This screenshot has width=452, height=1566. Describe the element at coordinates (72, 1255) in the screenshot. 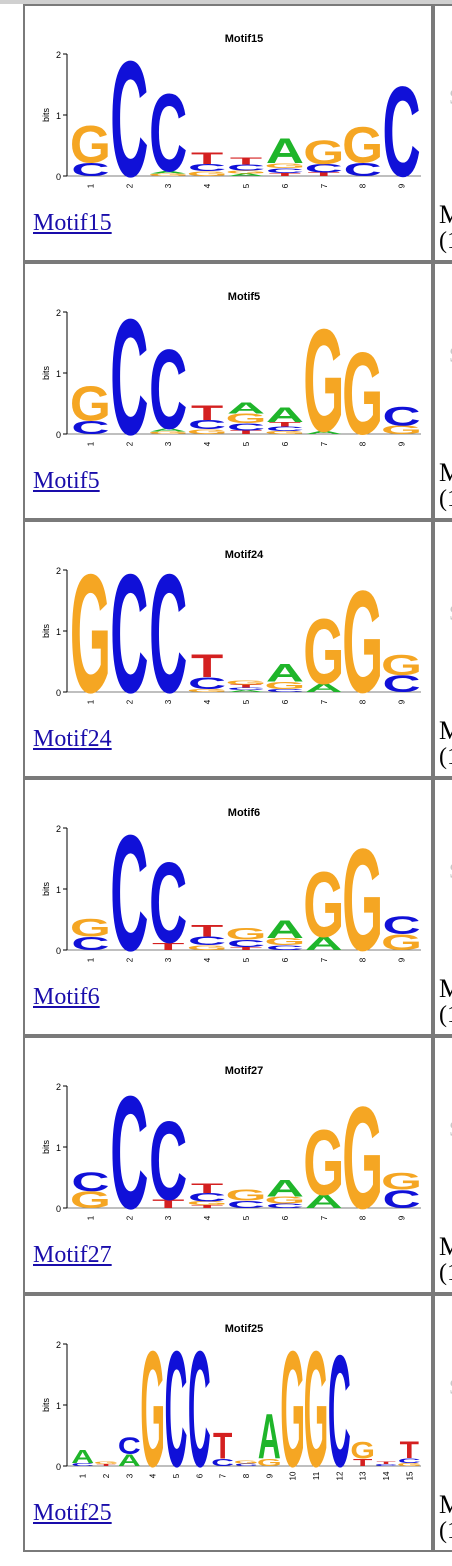

I see `motif-link: Motif27` at that location.